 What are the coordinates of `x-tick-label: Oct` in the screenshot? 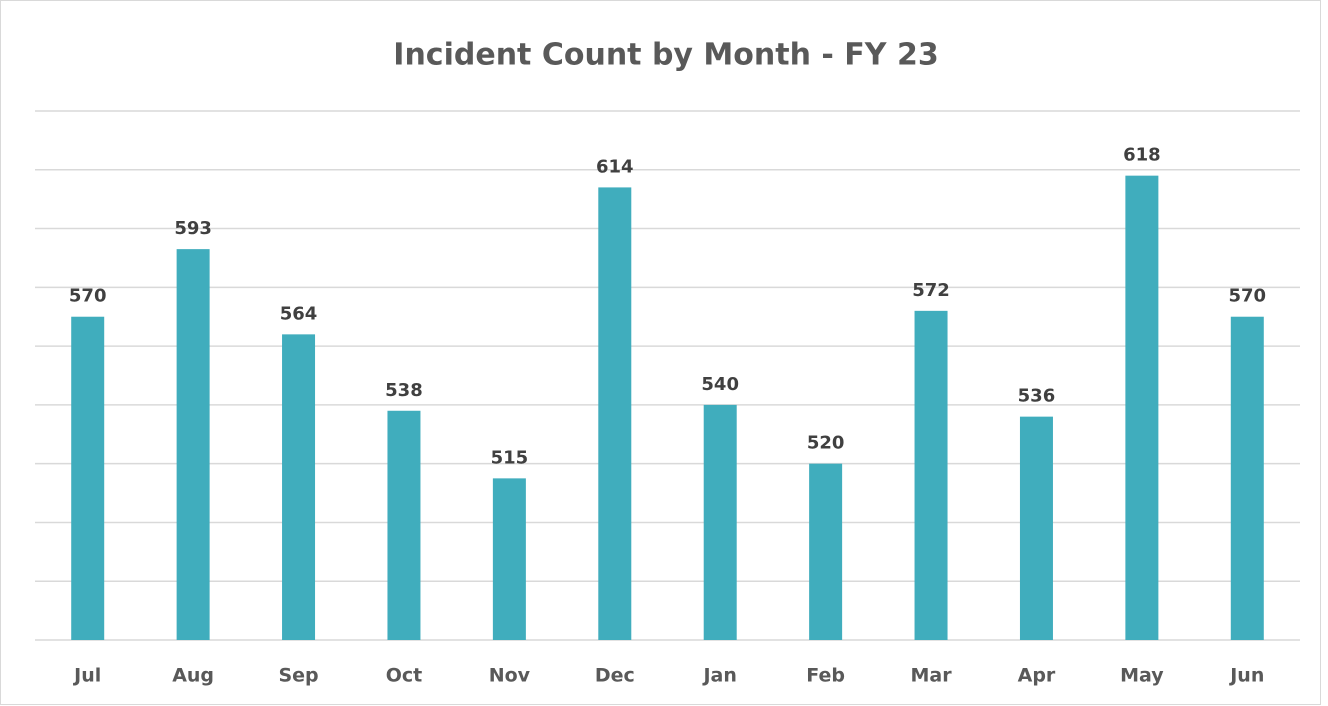 It's located at (404, 676).